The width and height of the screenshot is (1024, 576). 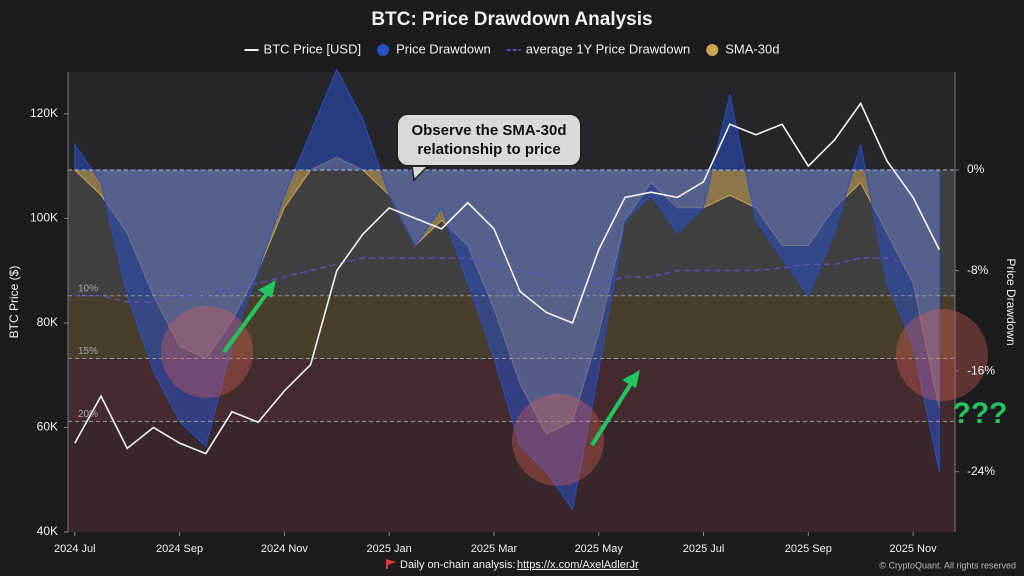 What do you see at coordinates (704, 549) in the screenshot?
I see `x-tick-label: 2025 Jul` at bounding box center [704, 549].